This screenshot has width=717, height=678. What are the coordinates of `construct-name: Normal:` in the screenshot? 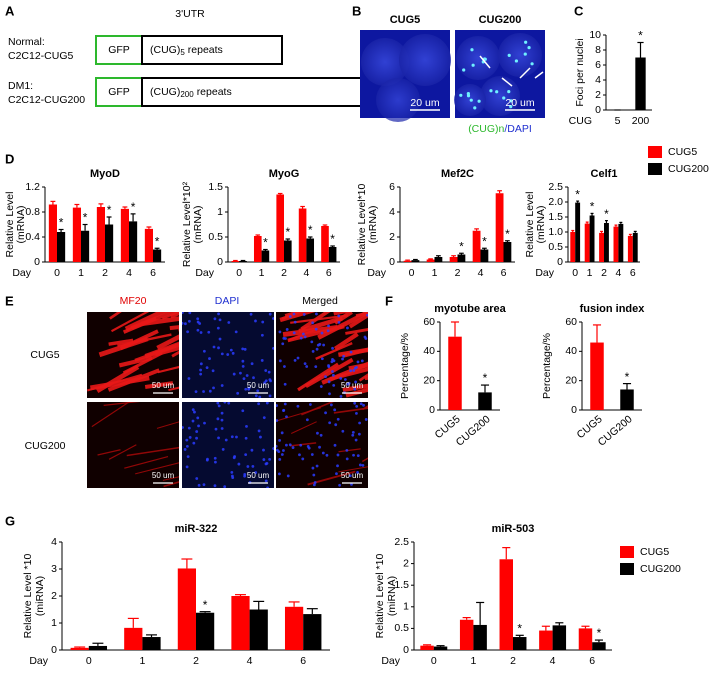 It's located at (26, 42).